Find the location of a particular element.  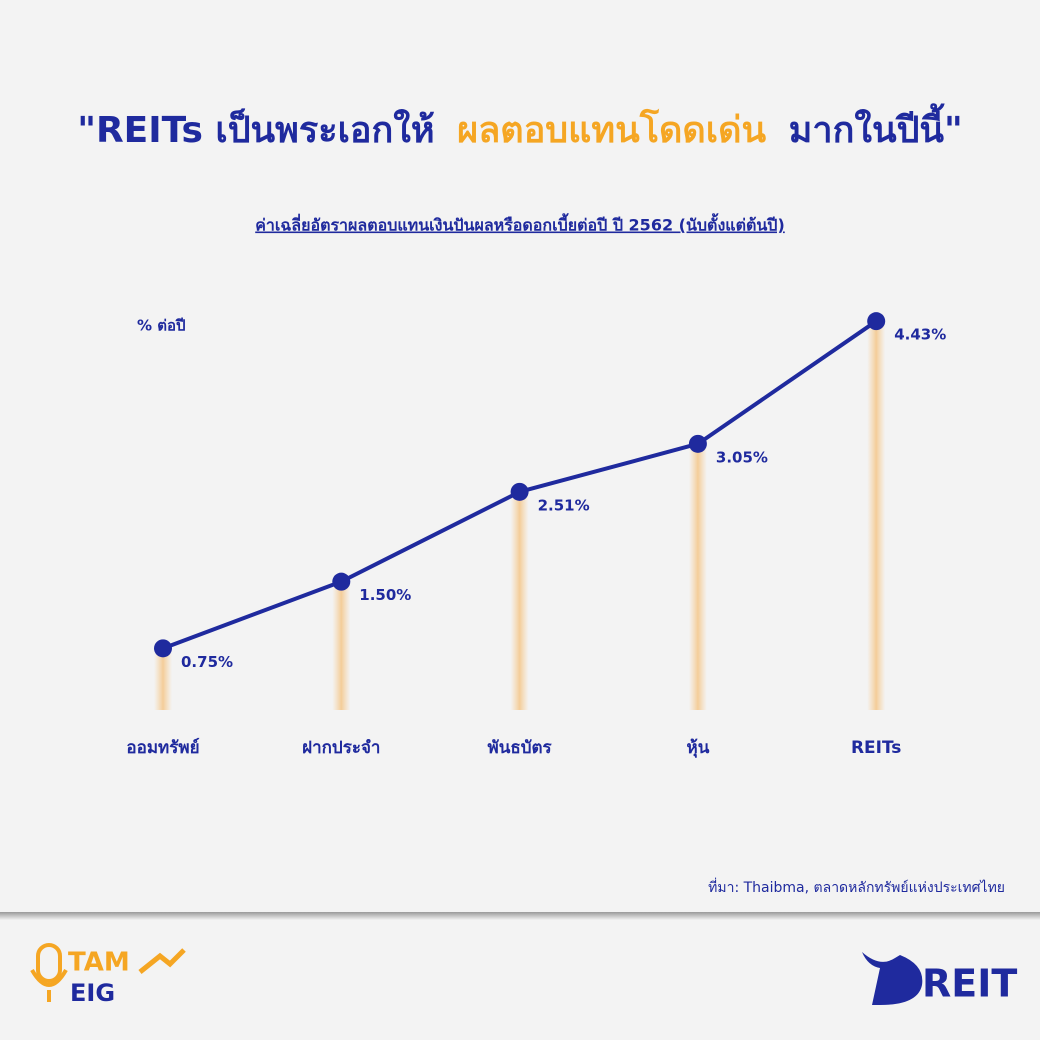

x-tick-label: ฝากประจำ is located at coordinates (341, 748).